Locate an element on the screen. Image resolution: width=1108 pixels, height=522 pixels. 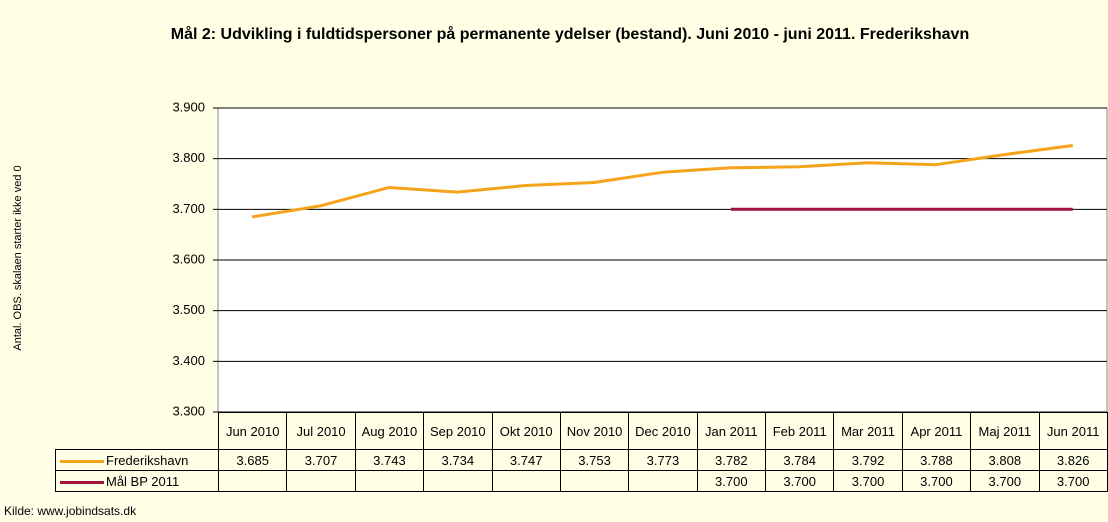
legend-label: Frederikshavn is located at coordinates (147, 460).